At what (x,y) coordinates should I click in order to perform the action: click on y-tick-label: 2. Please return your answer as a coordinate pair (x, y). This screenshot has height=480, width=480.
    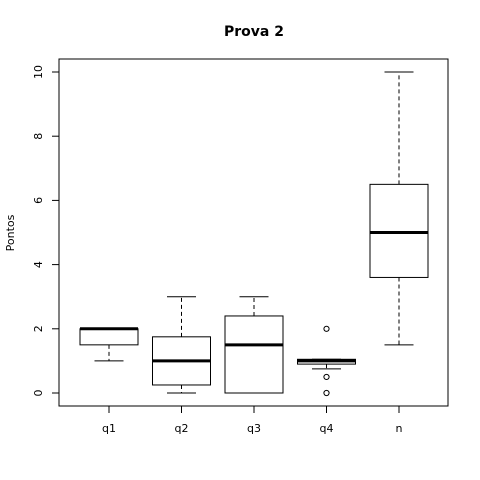
    Looking at the image, I should click on (38, 328).